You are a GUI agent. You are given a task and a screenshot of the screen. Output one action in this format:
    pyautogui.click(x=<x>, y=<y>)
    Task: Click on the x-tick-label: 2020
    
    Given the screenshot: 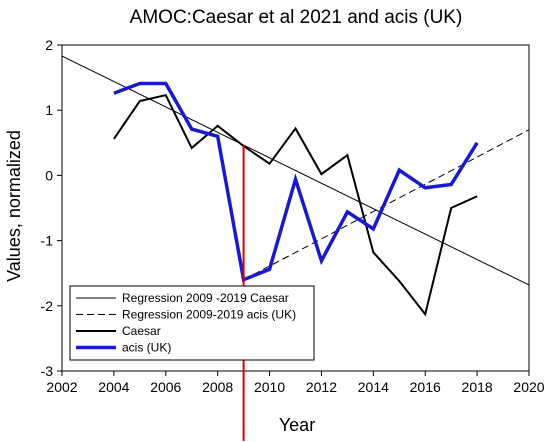 What is the action you would take?
    pyautogui.click(x=528, y=387)
    